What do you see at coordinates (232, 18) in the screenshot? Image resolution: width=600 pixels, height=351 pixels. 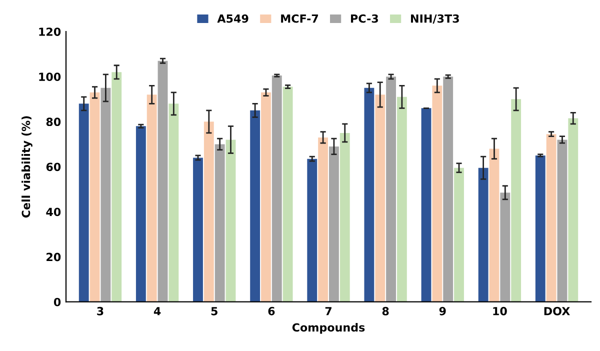 I see `legend-label: A549` at bounding box center [232, 18].